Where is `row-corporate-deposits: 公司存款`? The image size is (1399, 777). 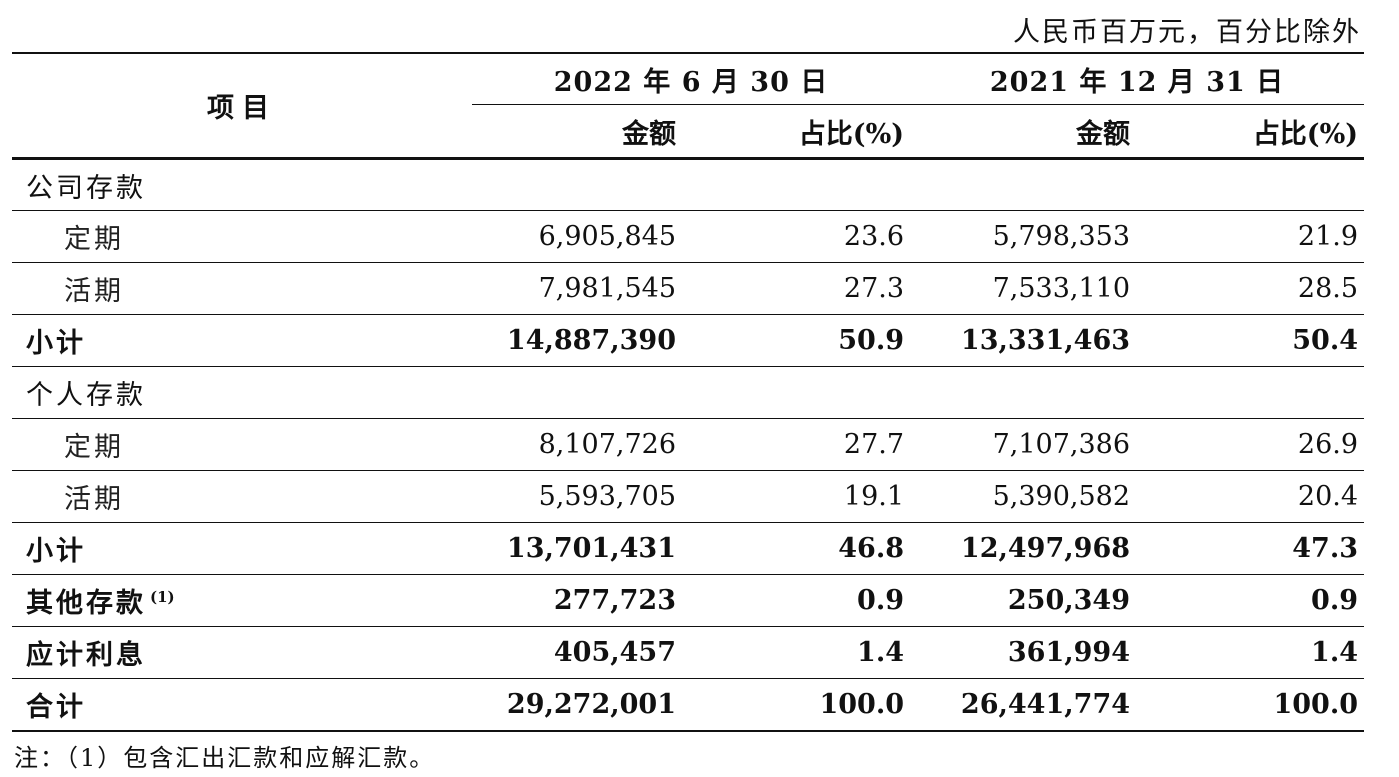
row-corporate-deposits: 公司存款 is located at coordinates (688, 185).